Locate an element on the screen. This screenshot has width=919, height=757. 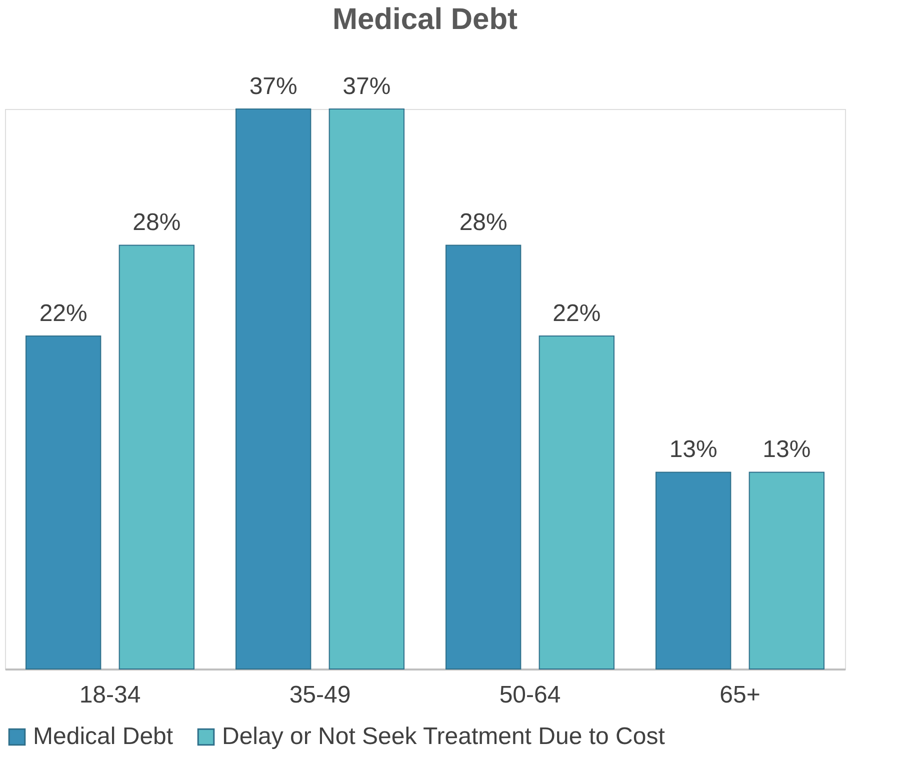
legend-label: Delay or Not Seek Treatment Due to Cost is located at coordinates (444, 736).